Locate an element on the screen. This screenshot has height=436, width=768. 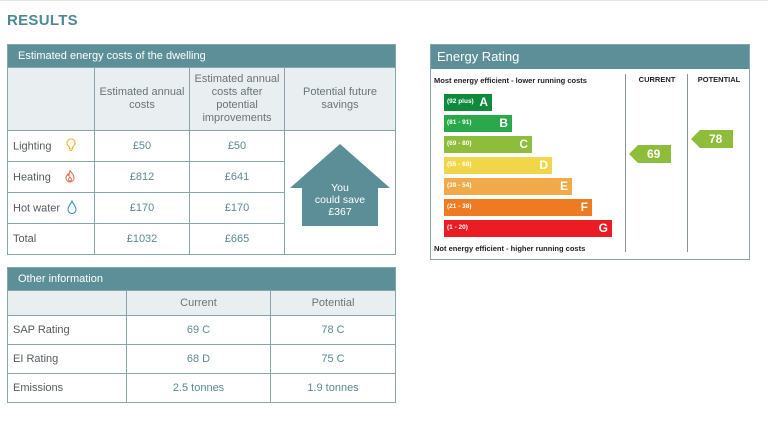
rating-band-g: (1 - 20) G is located at coordinates (528, 228).